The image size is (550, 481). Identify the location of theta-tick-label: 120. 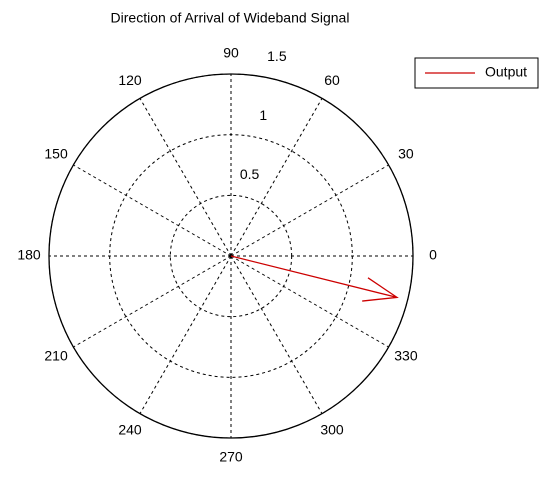
(130, 80).